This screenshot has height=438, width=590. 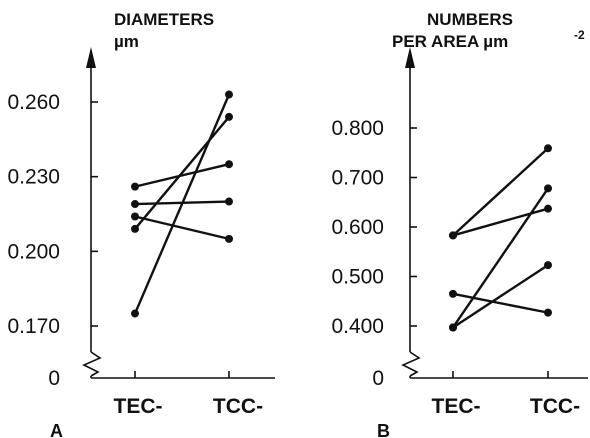 I want to click on panel-b-title-superscript: -2, so click(x=579, y=35).